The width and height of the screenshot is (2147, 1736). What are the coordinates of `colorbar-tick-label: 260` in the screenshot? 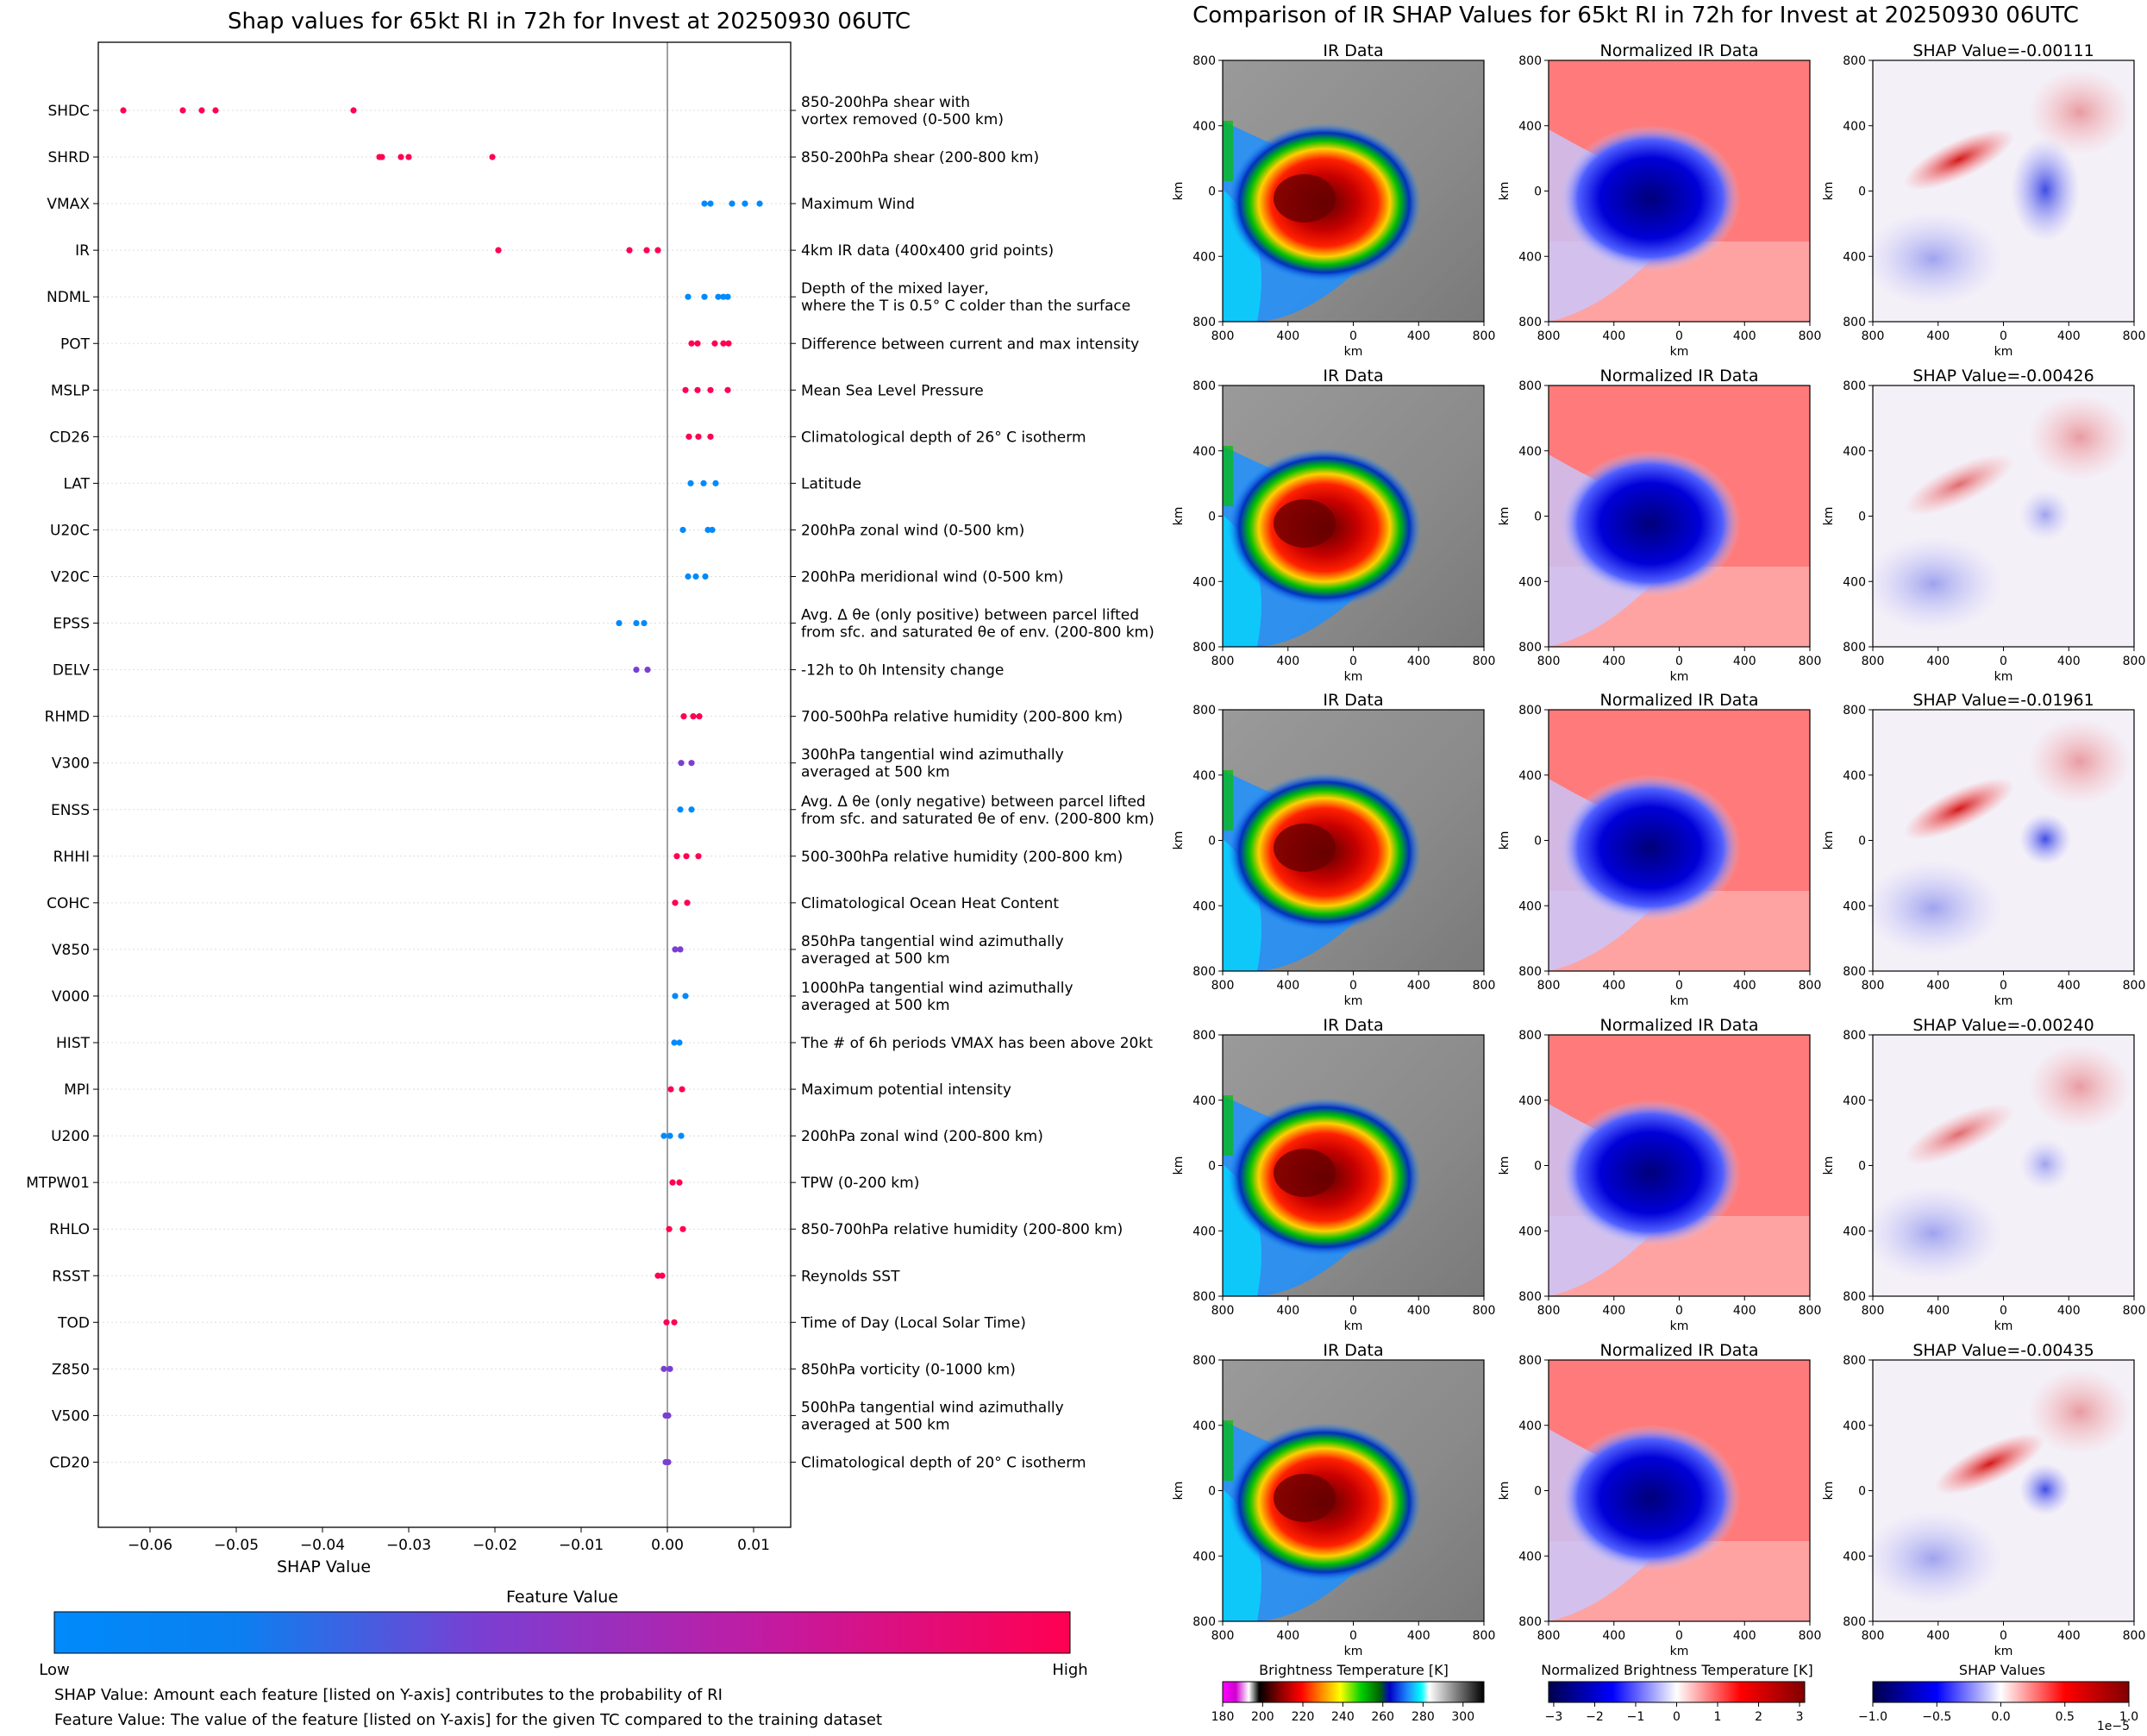 It's located at (1382, 1717).